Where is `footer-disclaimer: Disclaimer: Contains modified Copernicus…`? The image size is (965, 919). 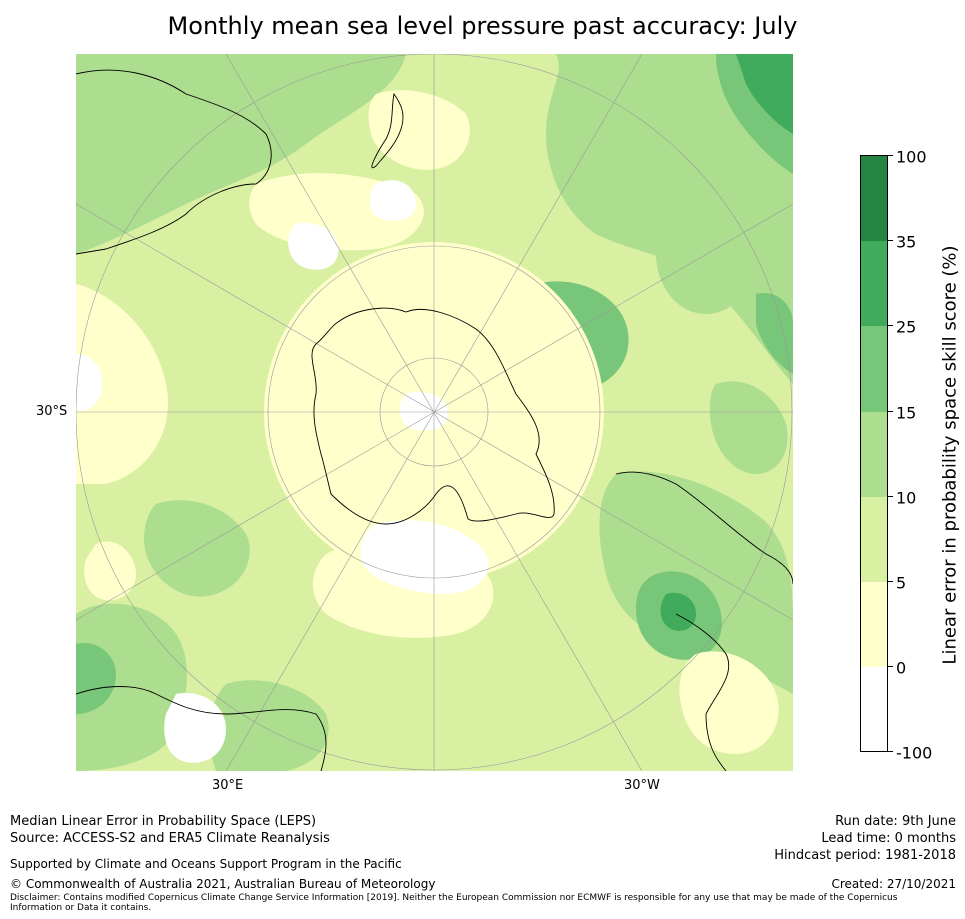 footer-disclaimer: Disclaimer: Contains modified Copernicus… is located at coordinates (454, 903).